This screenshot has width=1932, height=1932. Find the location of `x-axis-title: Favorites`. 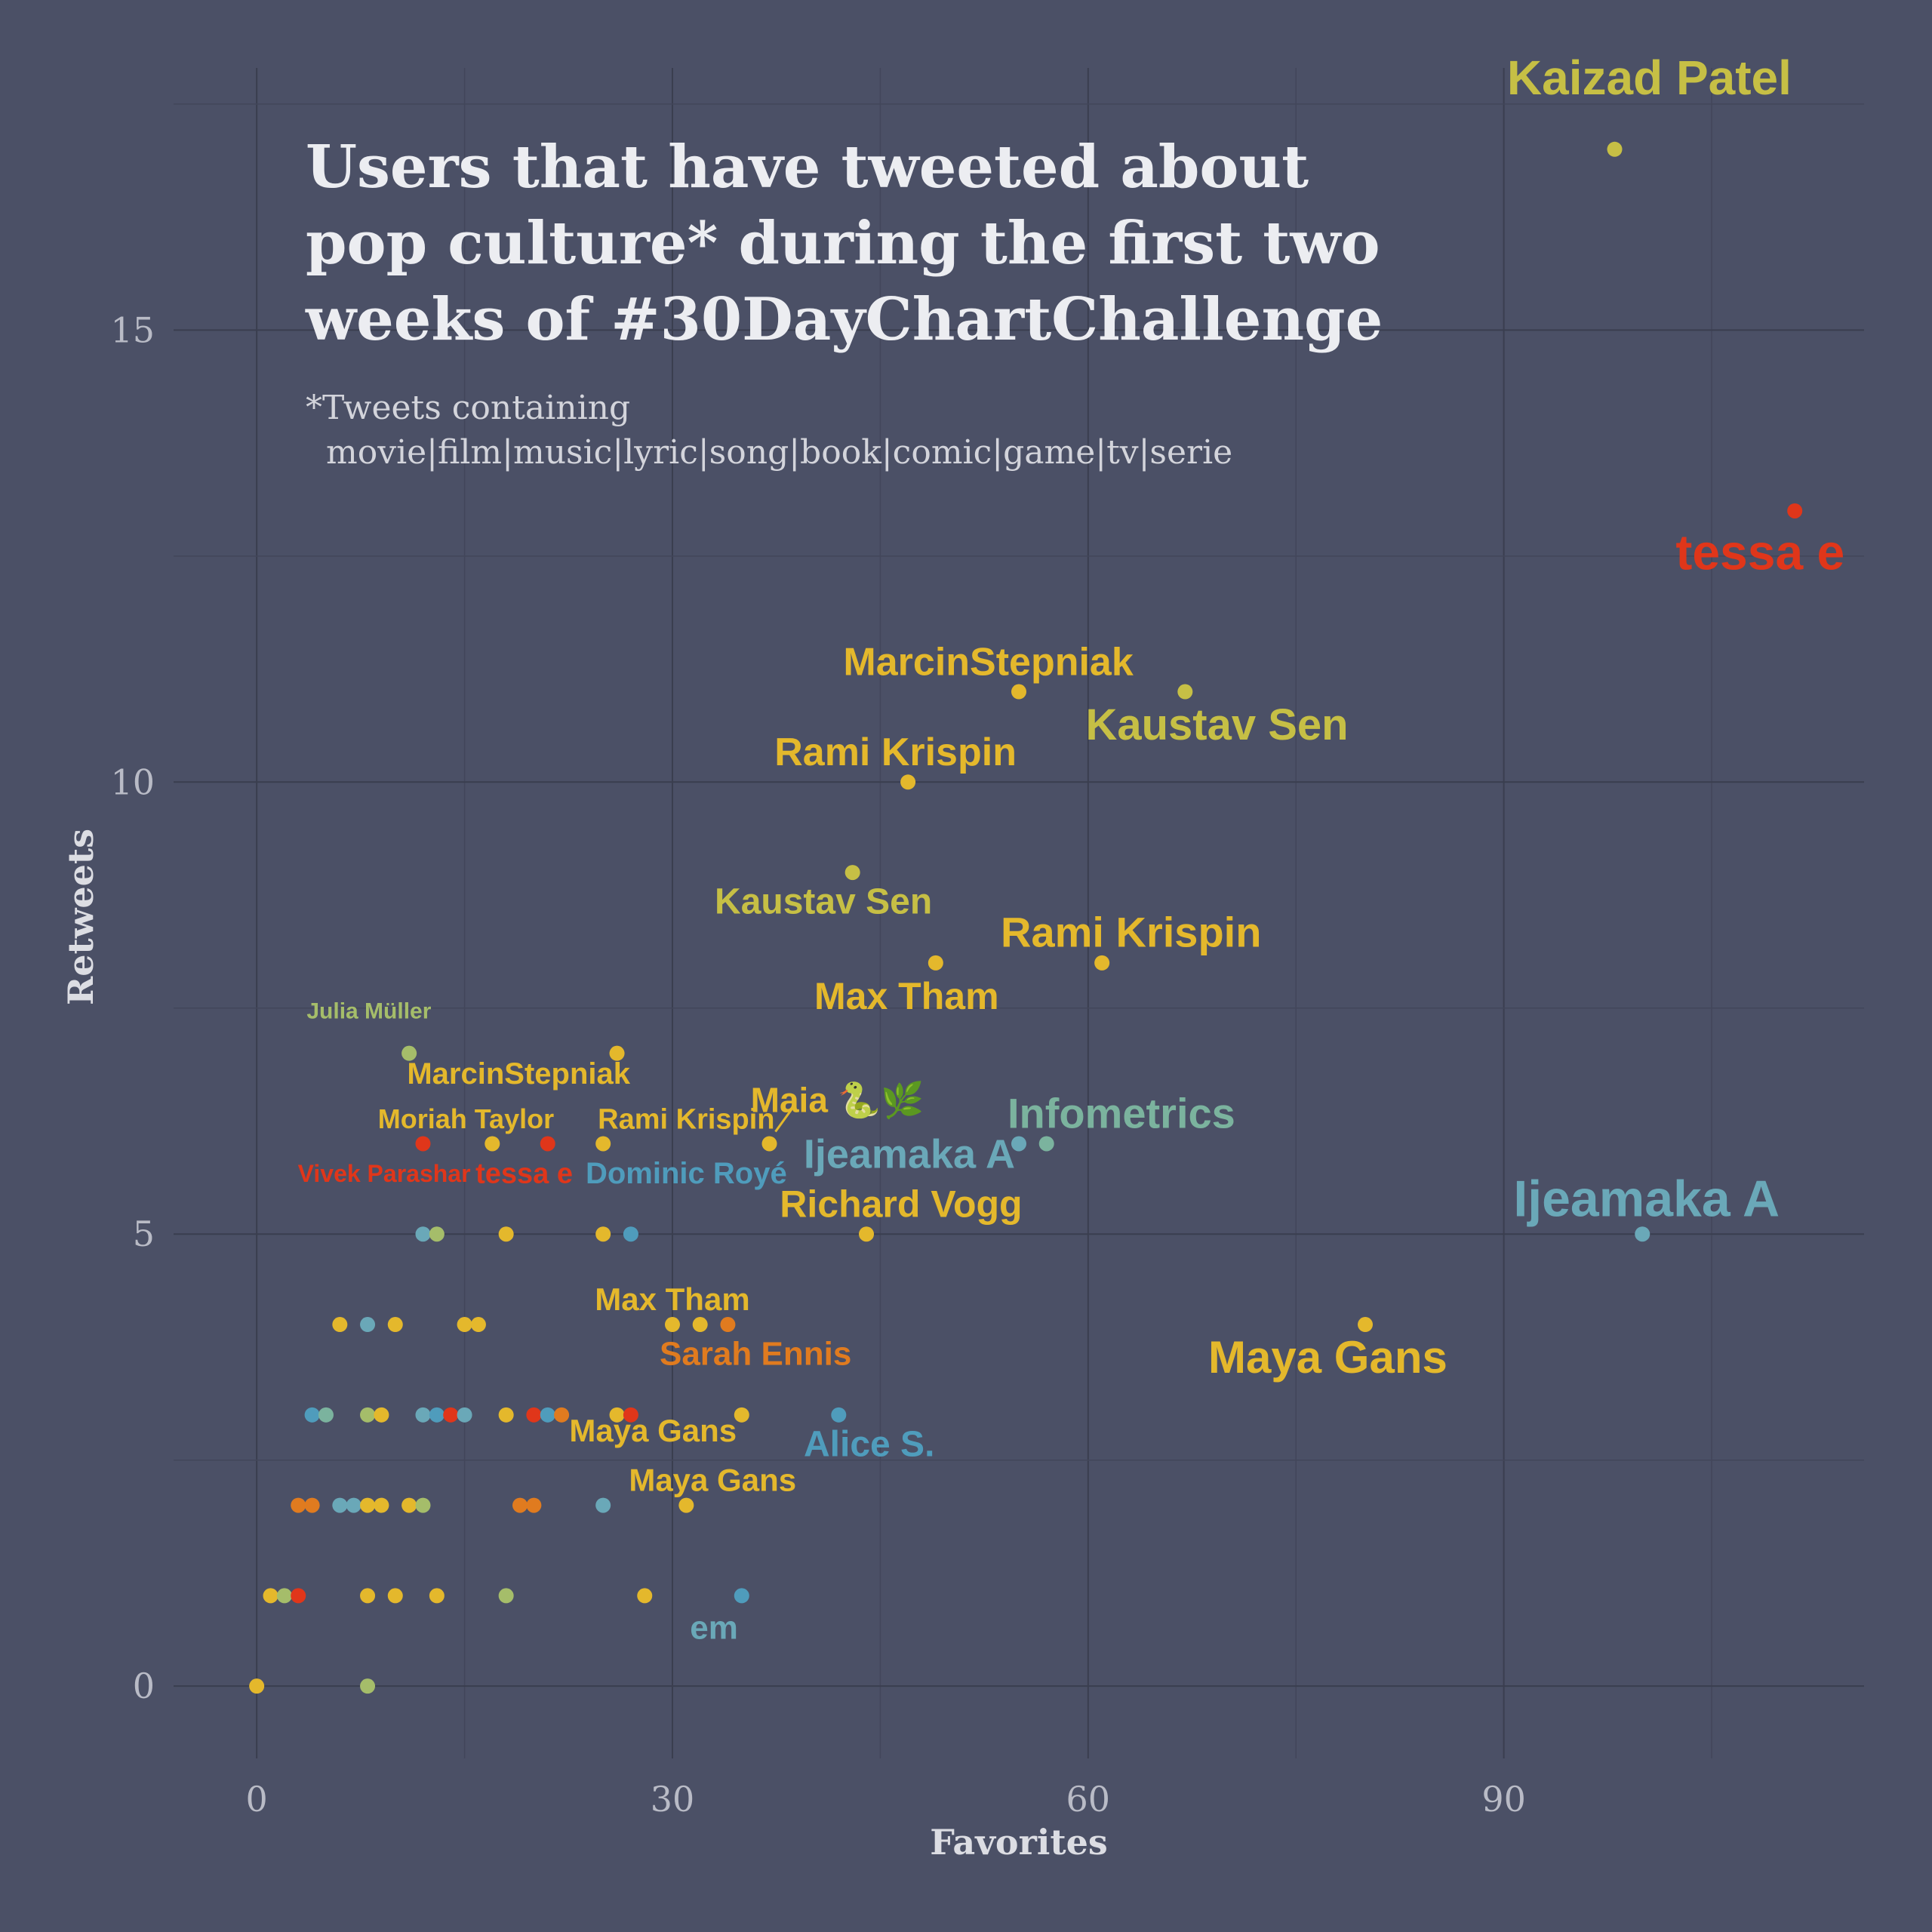

x-axis-title: Favorites is located at coordinates (1018, 1842).